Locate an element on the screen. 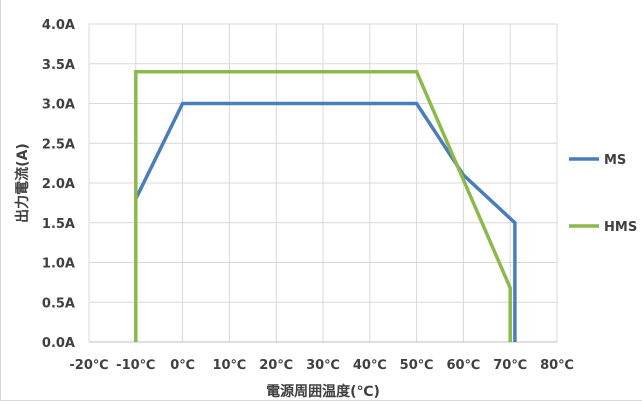  y-tick-label: 0.5A is located at coordinates (58, 303).